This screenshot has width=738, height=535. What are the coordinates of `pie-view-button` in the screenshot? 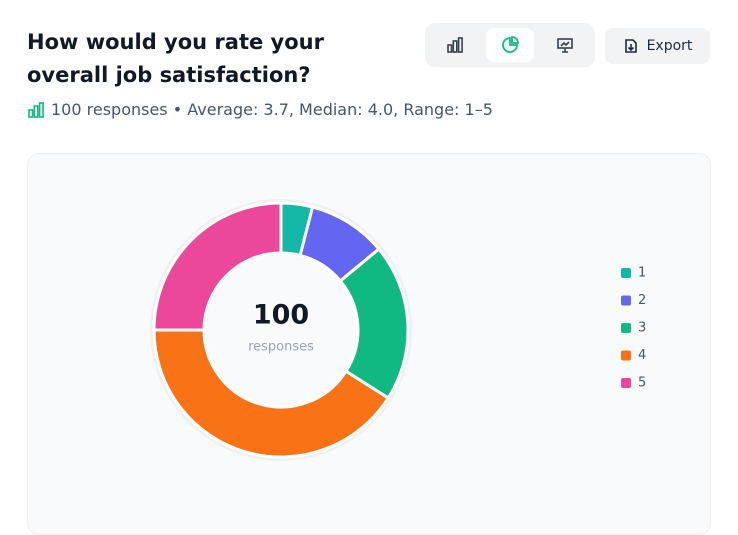 It's located at (510, 45).